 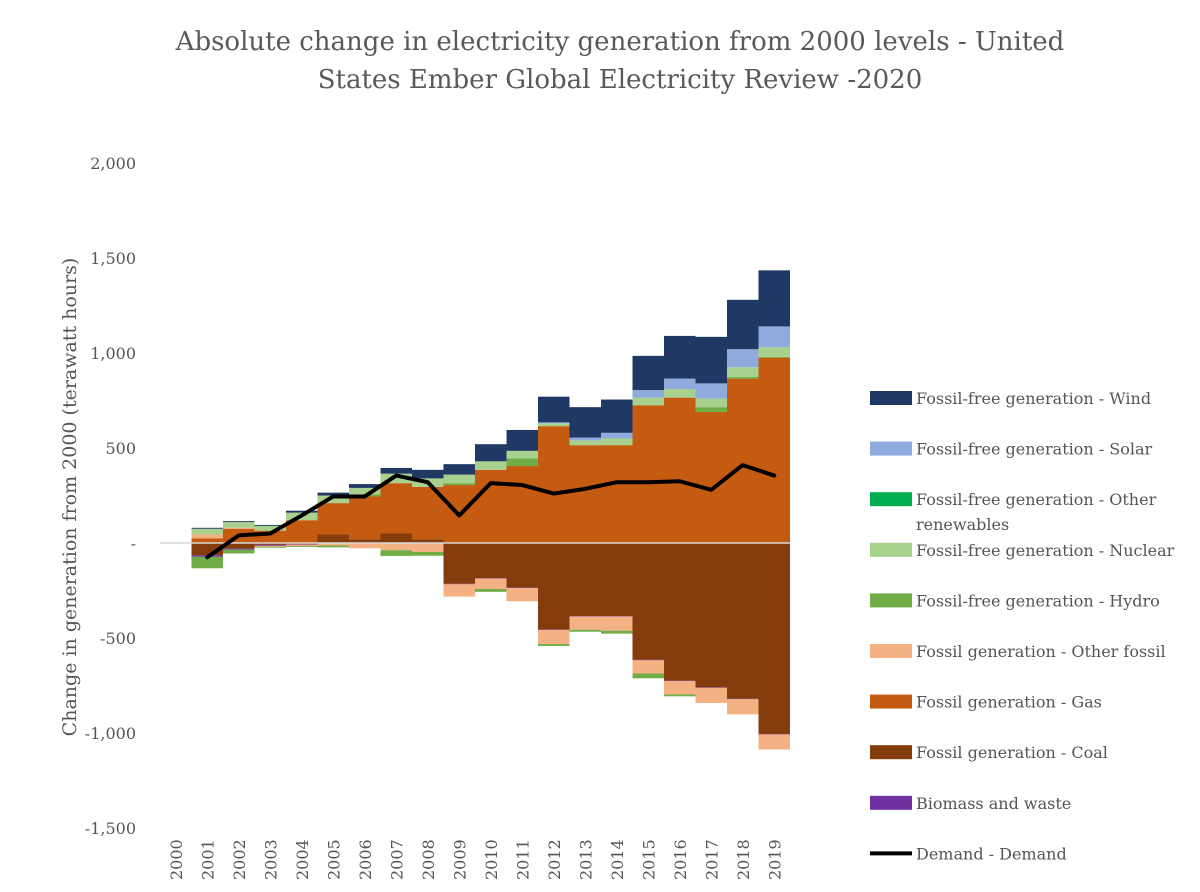 I want to click on legend-label: Fossil-free generation - Hydro, so click(x=1038, y=600).